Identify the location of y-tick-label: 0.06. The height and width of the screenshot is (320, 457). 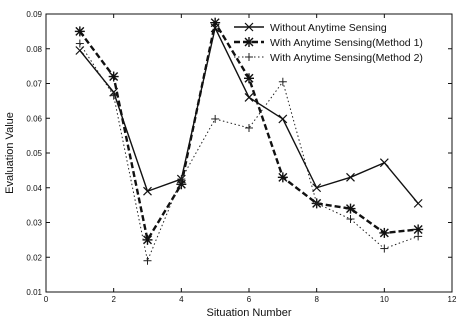
(34, 118).